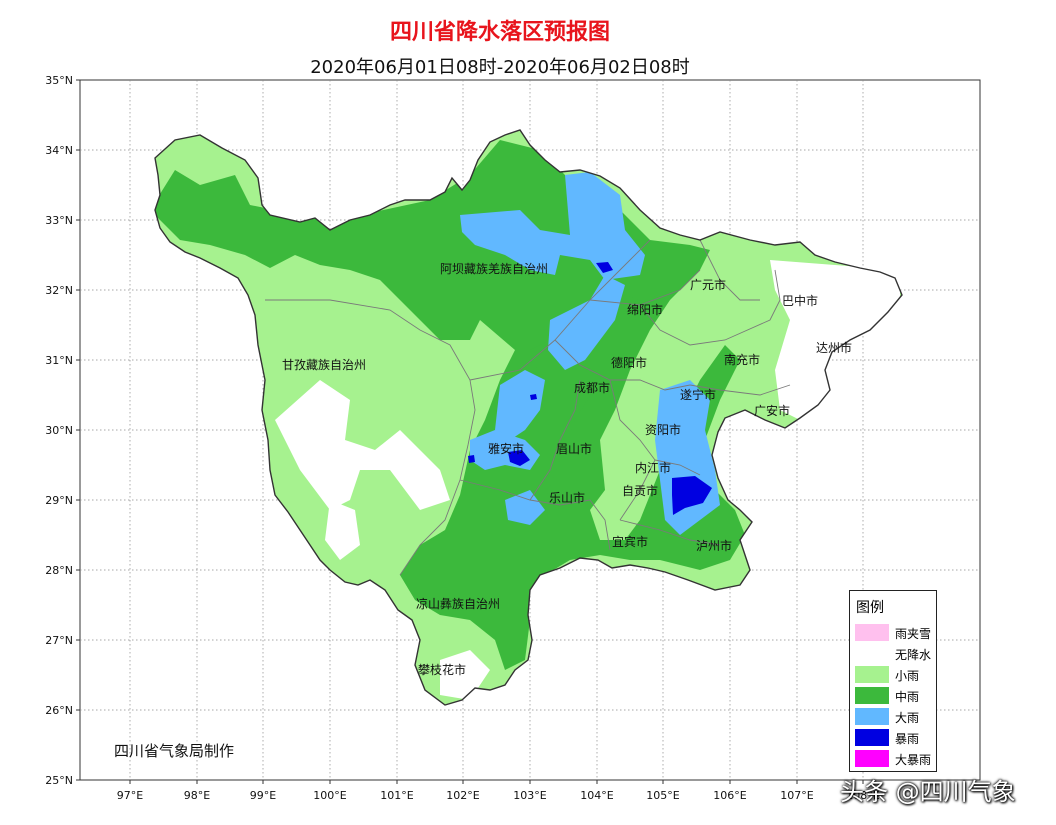  I want to click on field-heavy-rain-leshan, so click(525, 507).